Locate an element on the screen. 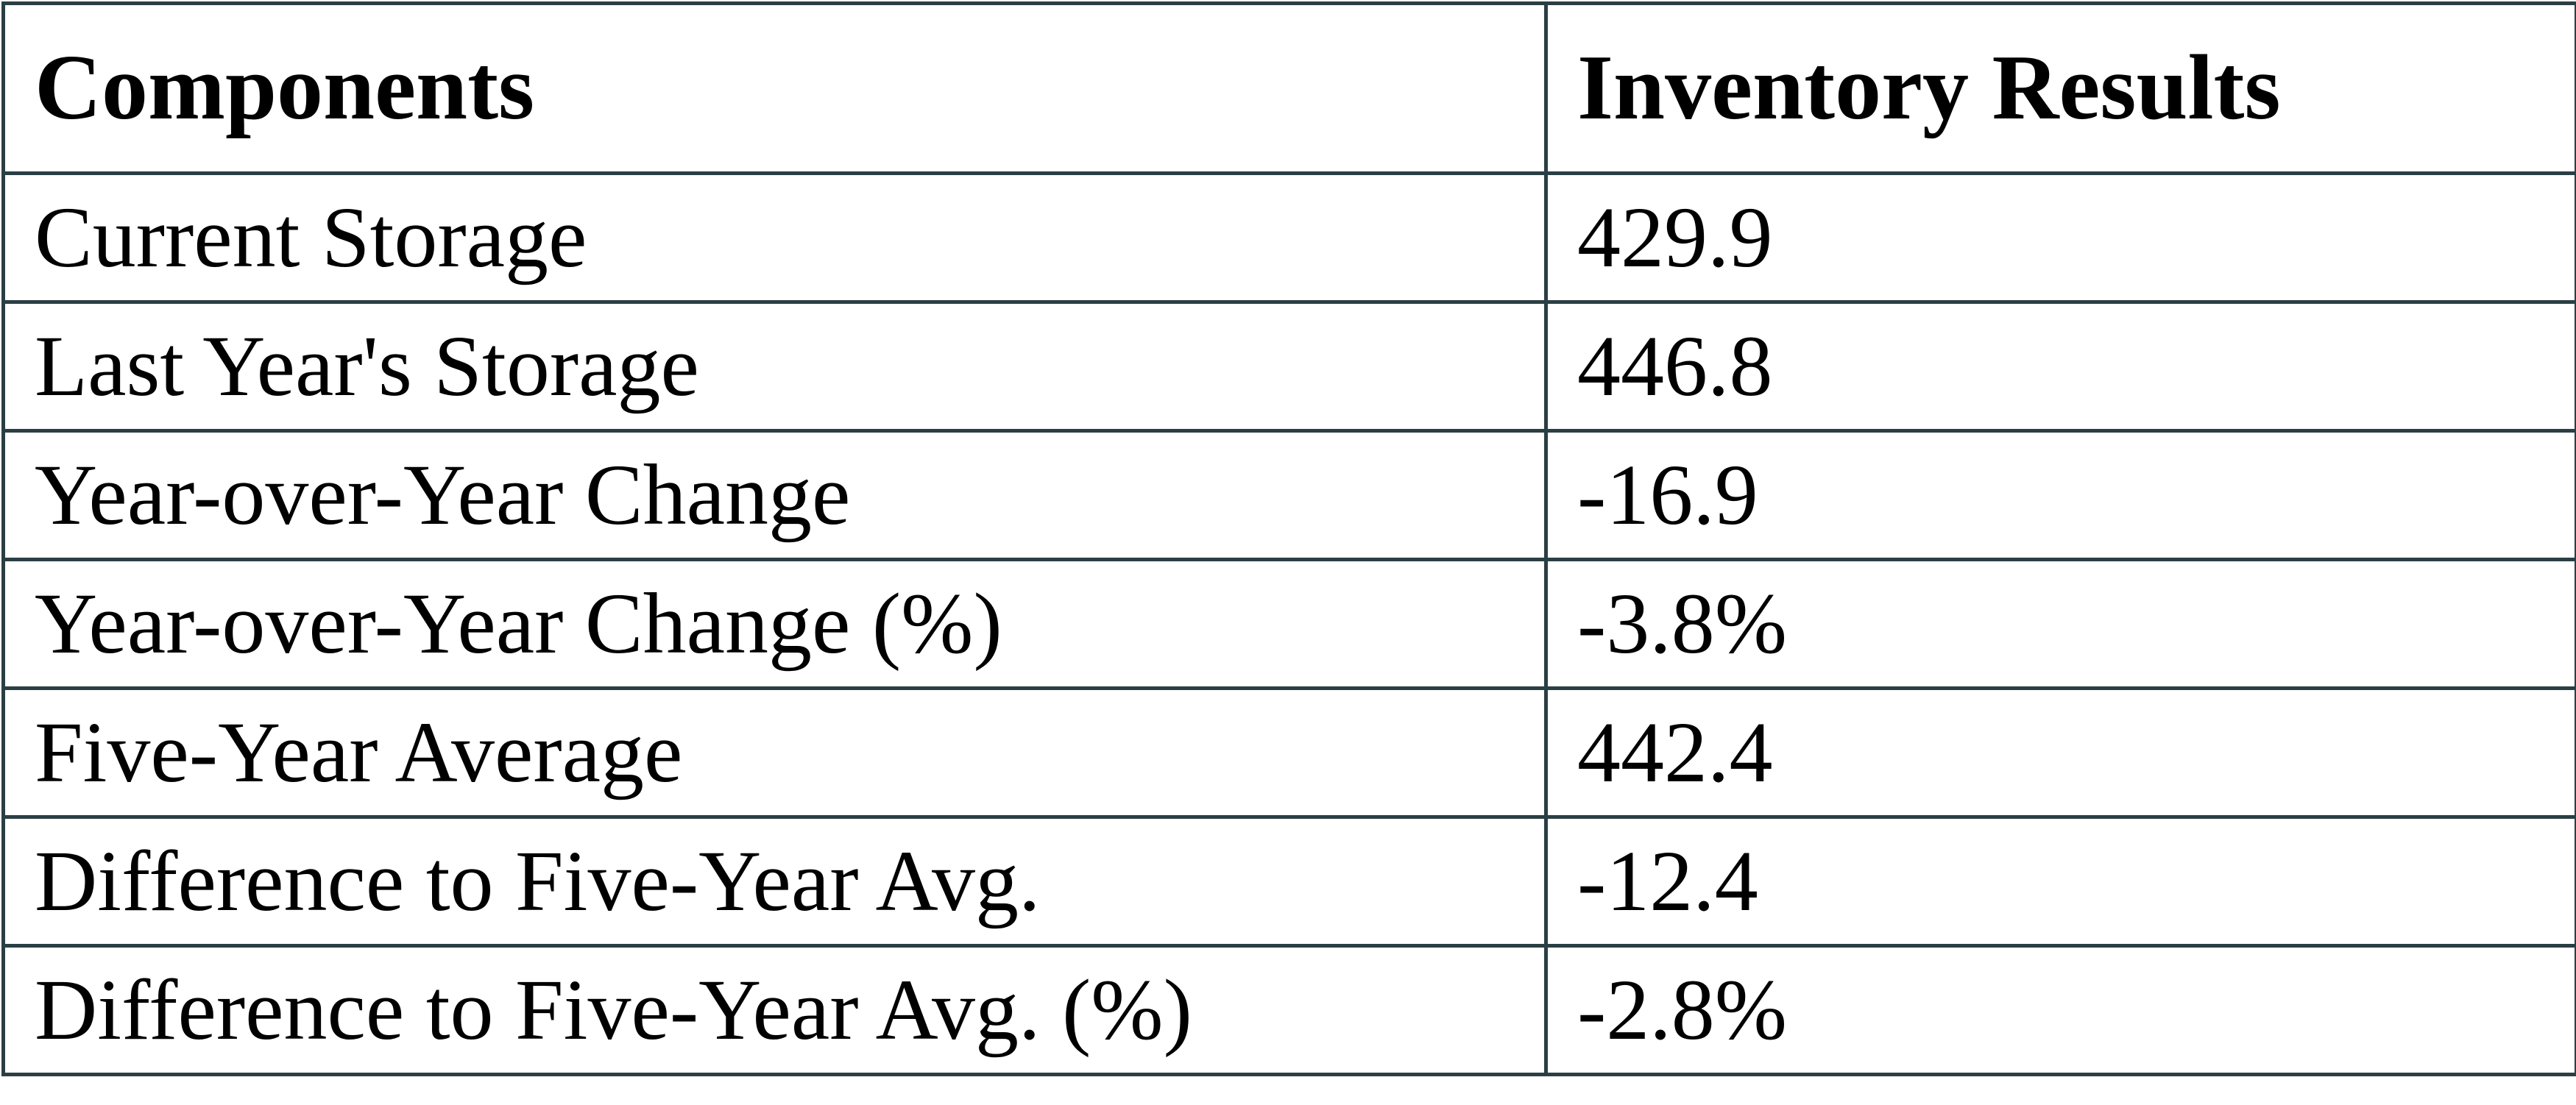  header-cell: Components is located at coordinates (775, 89).